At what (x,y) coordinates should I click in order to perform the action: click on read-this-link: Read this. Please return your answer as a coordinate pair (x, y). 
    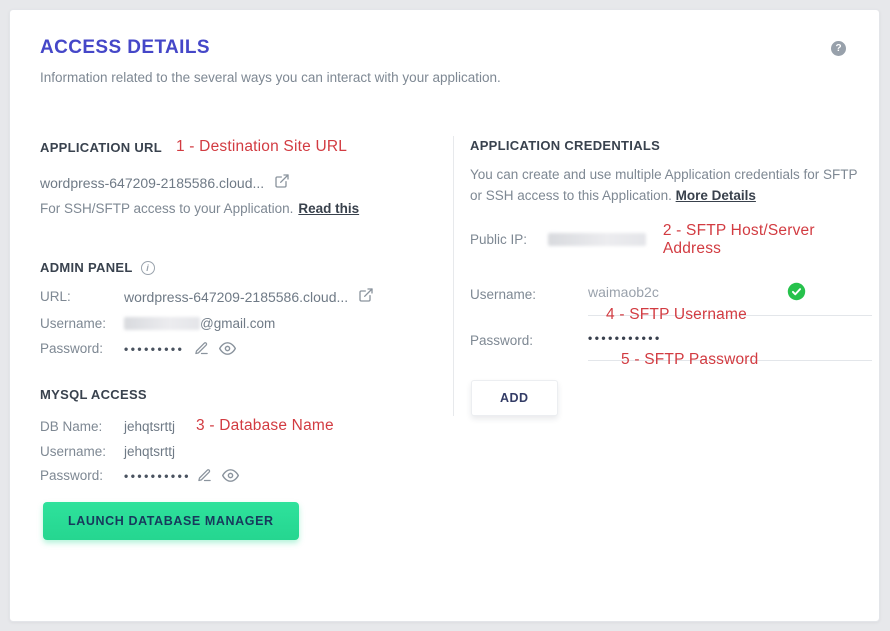
    Looking at the image, I should click on (329, 208).